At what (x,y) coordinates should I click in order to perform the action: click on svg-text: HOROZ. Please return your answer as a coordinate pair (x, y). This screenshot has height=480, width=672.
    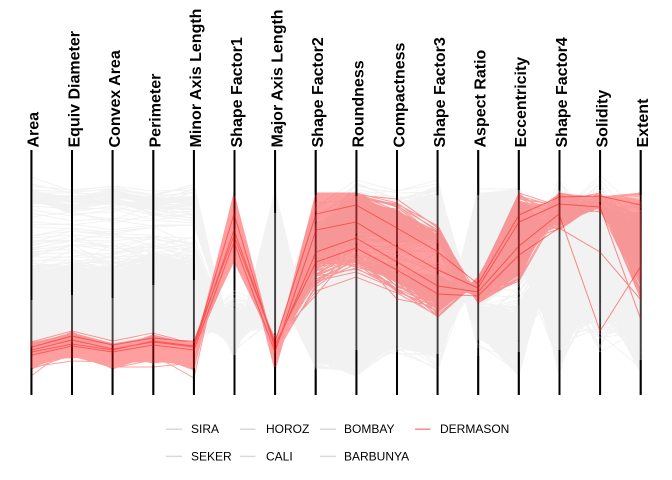
    Looking at the image, I should click on (287, 429).